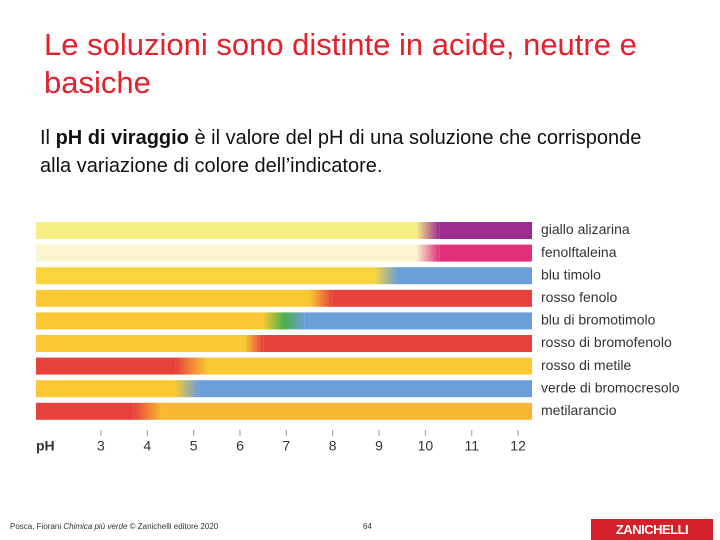  What do you see at coordinates (147, 446) in the screenshot?
I see `x-tick-label: 4` at bounding box center [147, 446].